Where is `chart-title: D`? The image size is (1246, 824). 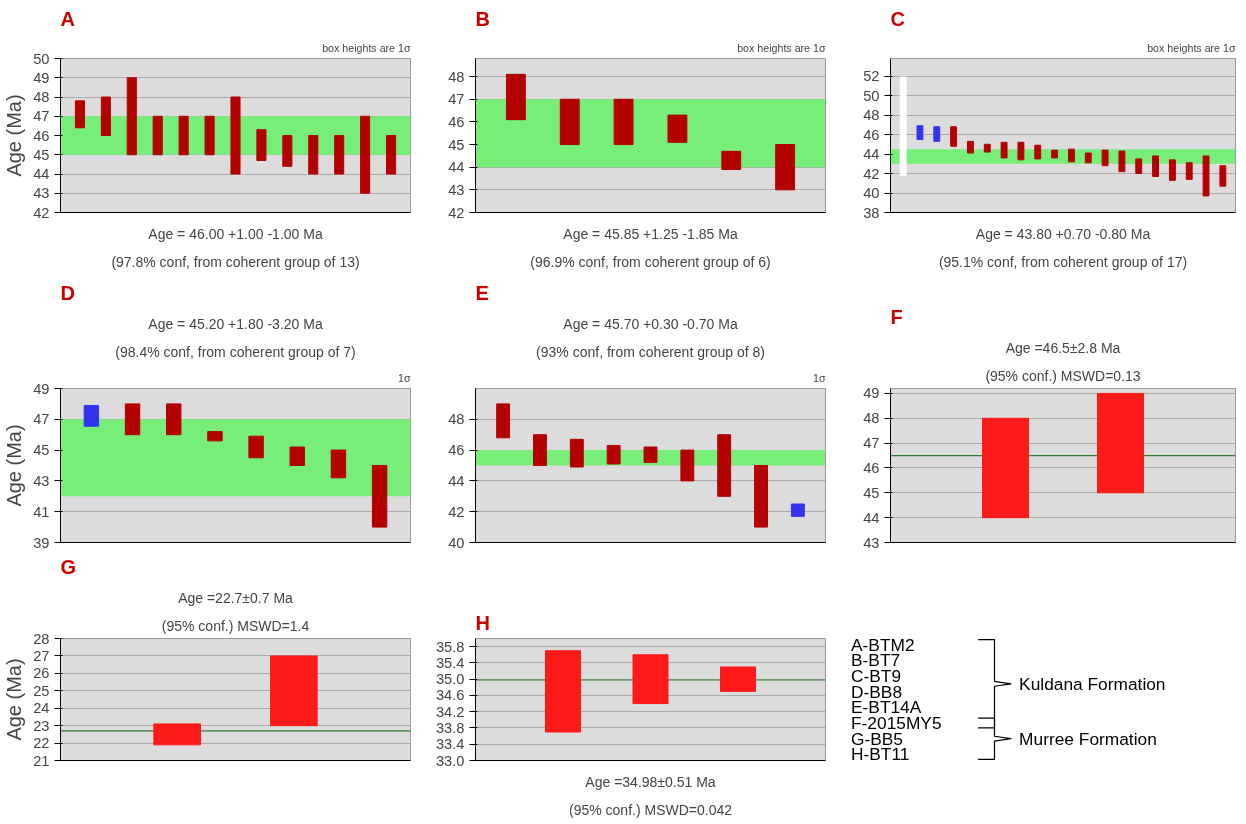
chart-title: D is located at coordinates (67, 292).